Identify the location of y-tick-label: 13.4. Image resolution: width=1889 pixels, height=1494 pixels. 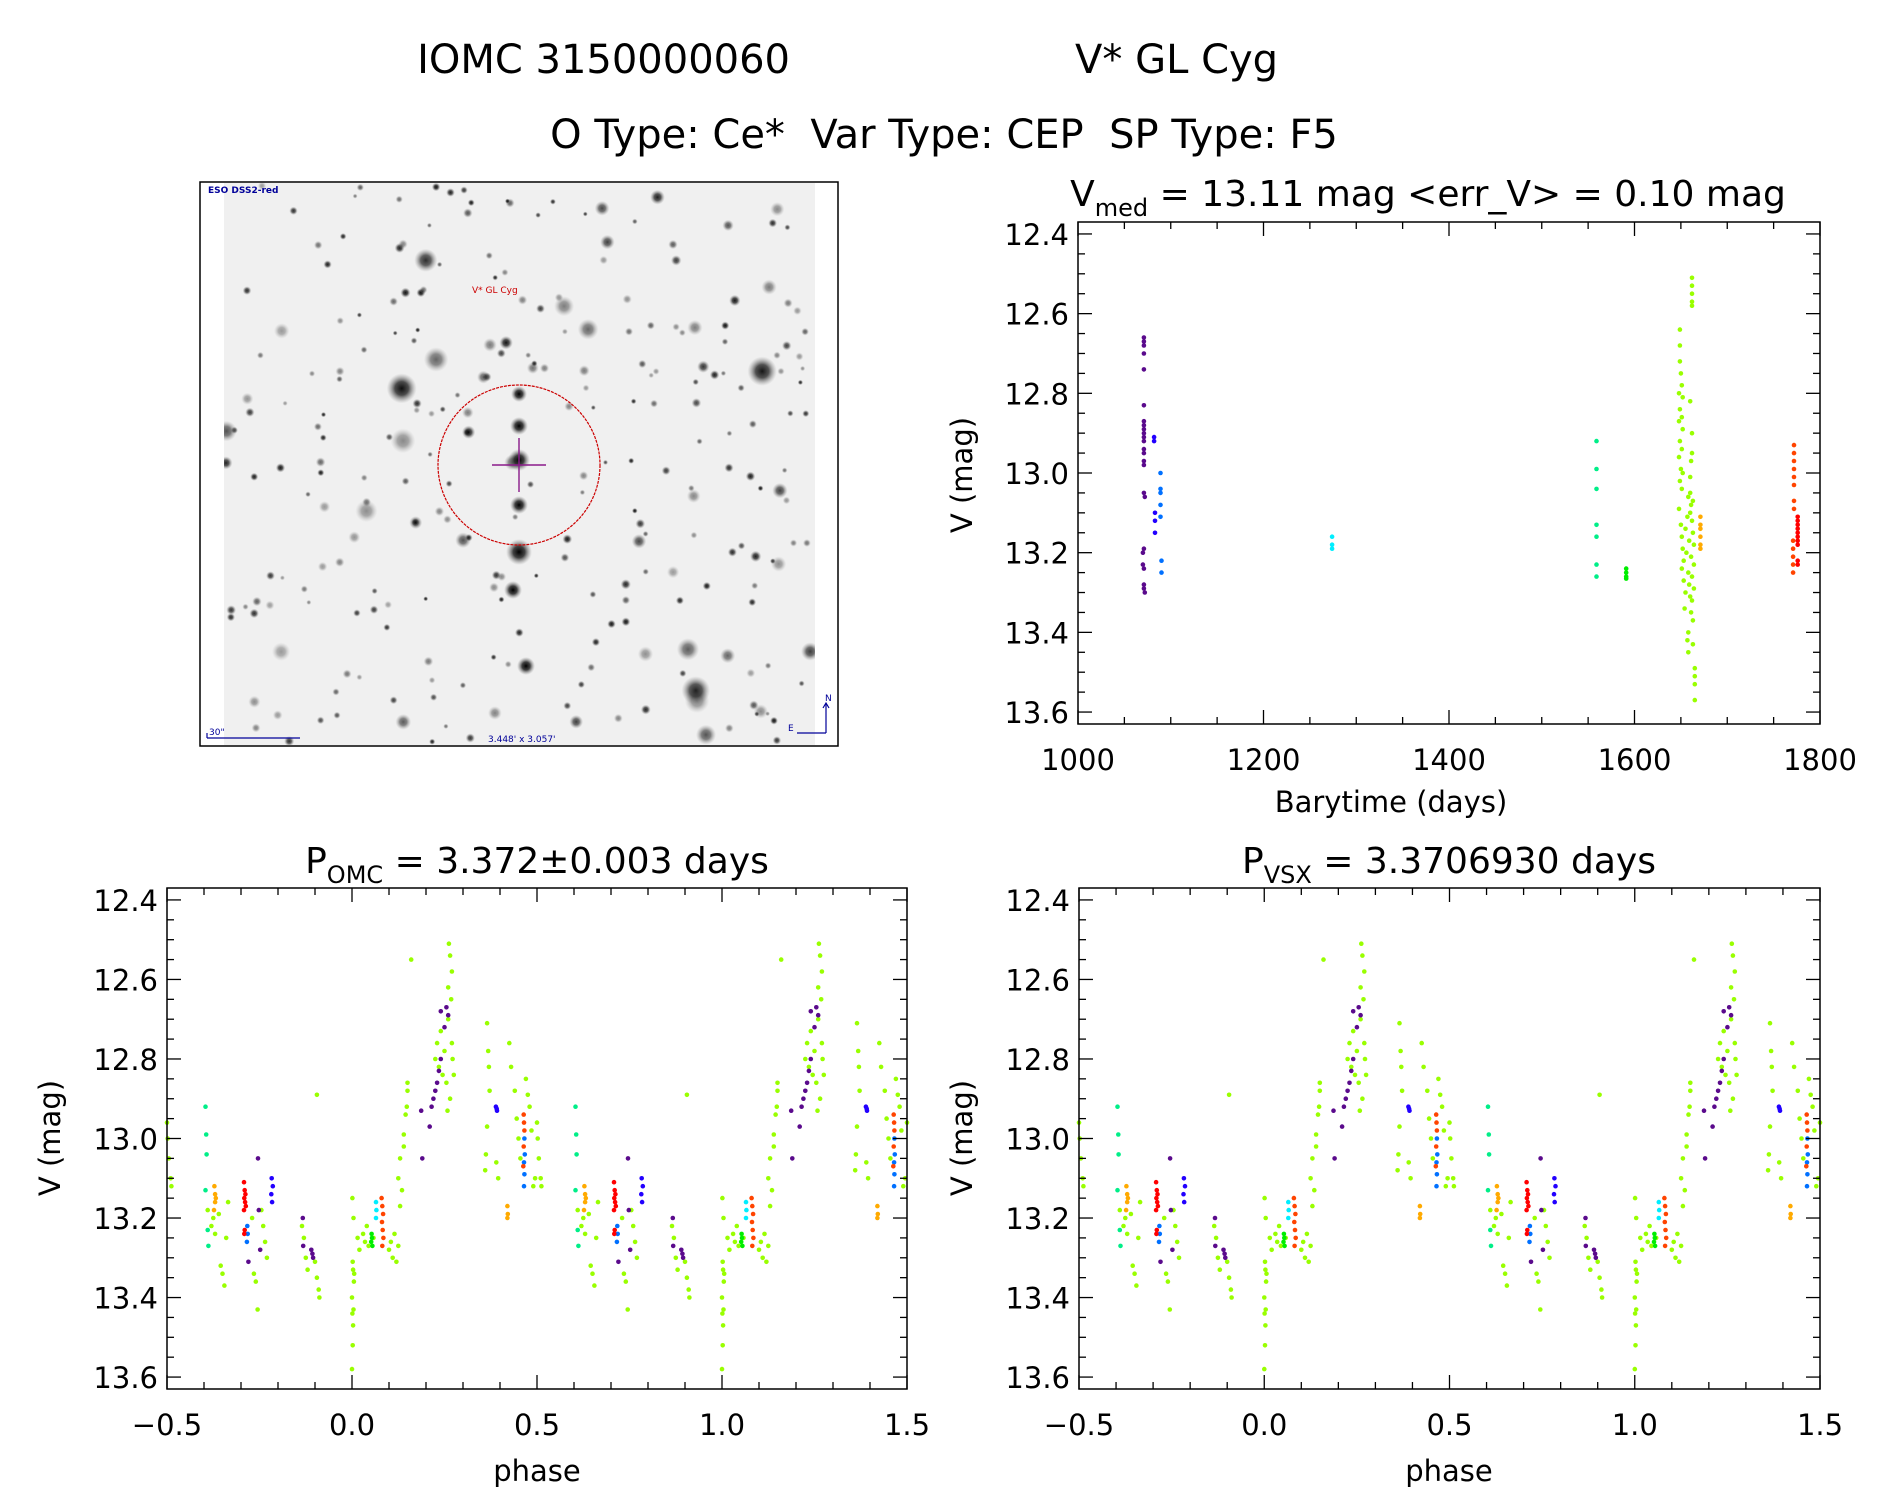
(1036, 633).